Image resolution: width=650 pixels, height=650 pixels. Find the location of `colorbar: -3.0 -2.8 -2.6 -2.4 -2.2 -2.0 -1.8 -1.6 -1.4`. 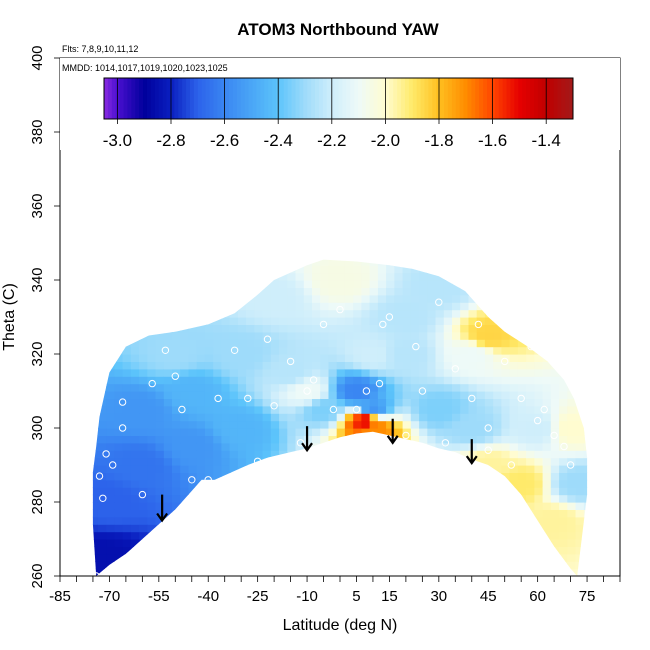

colorbar: -3.0 -2.8 -2.6 -2.4 -2.2 -2.0 -1.8 -1.6 -1.4 is located at coordinates (340, 104).